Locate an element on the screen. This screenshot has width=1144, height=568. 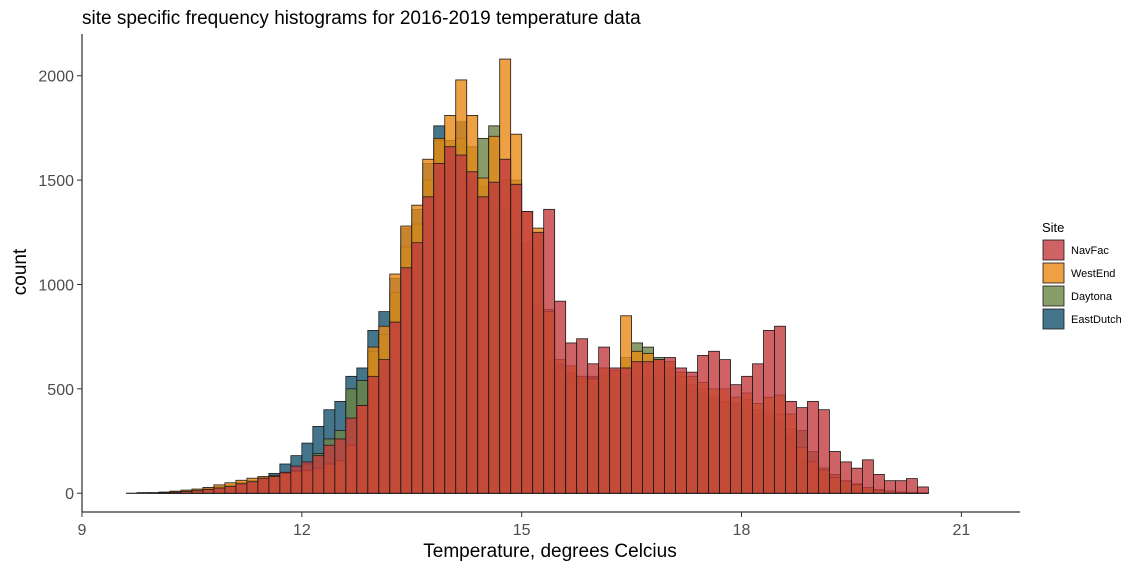
x-tick-label: 18 is located at coordinates (742, 530).